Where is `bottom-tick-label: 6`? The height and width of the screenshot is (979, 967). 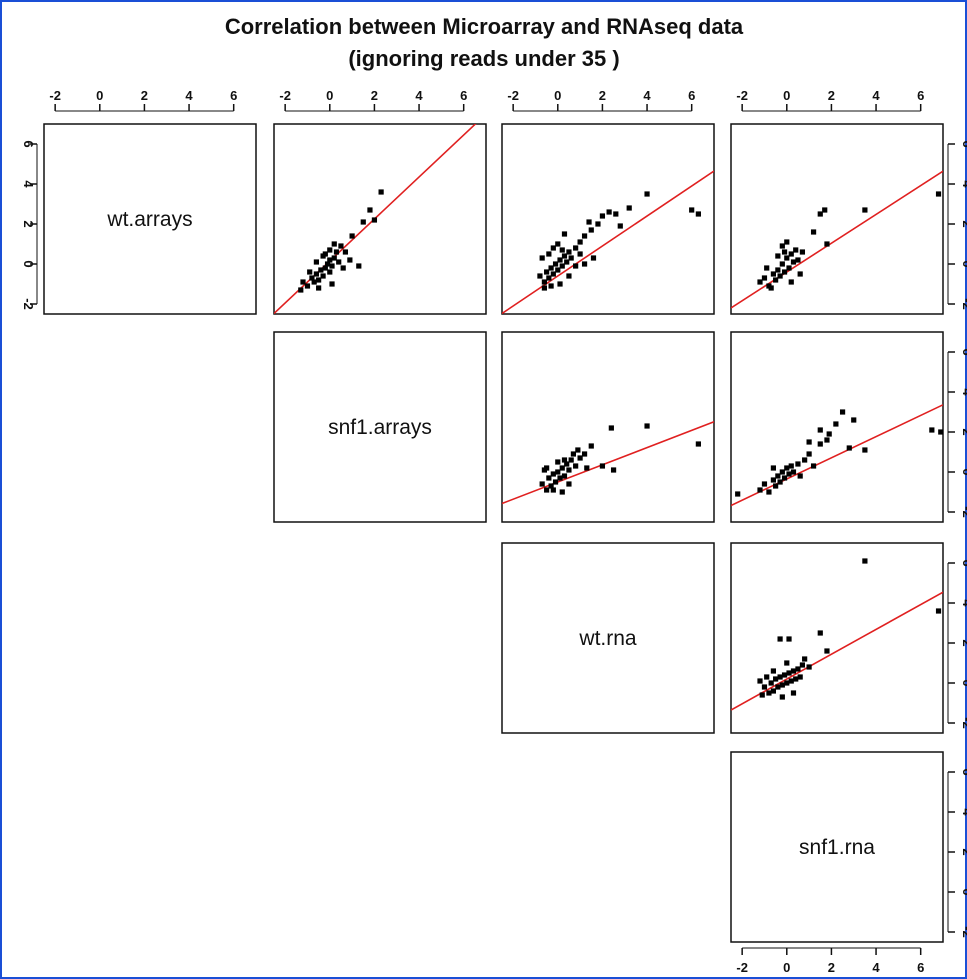 bottom-tick-label: 6 is located at coordinates (920, 967).